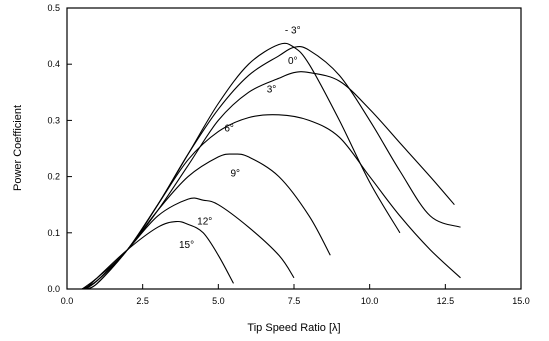 Image resolution: width=549 pixels, height=341 pixels. I want to click on x-tick-label: 0.0, so click(67, 301).